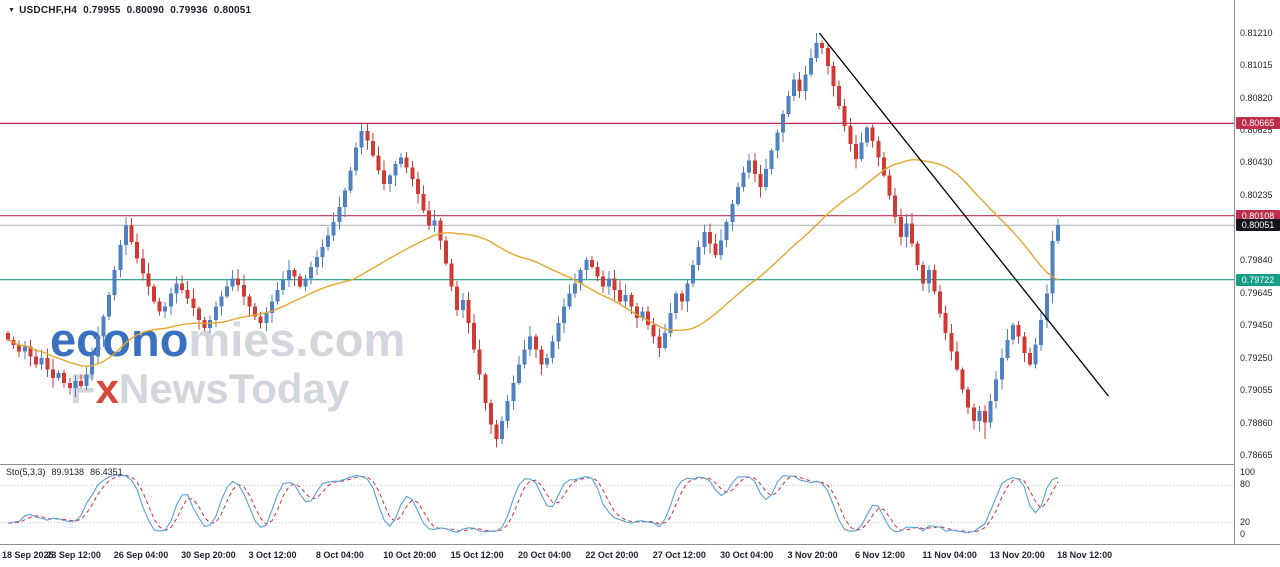 The width and height of the screenshot is (1280, 567). Describe the element at coordinates (1256, 130) in the screenshot. I see `price-tick-label: 0.80625` at that location.